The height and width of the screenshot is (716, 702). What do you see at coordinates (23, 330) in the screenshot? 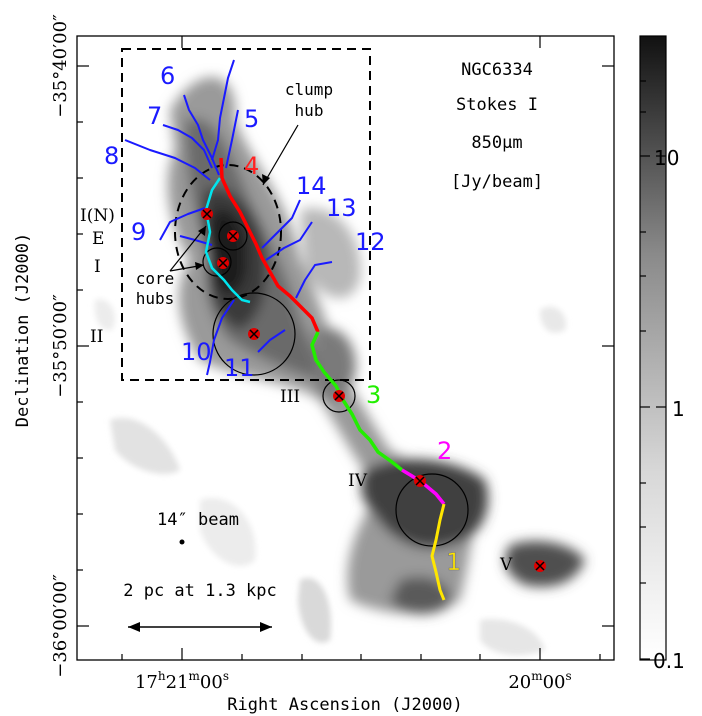
I see `y-axis-label: Declination (J2000)` at bounding box center [23, 330].